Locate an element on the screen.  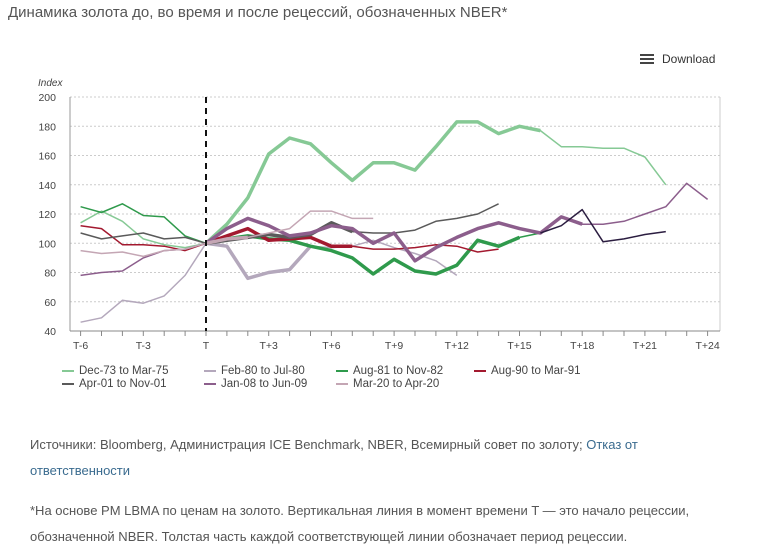
legend-label: Aug-90 to Mar-91 is located at coordinates (536, 371).